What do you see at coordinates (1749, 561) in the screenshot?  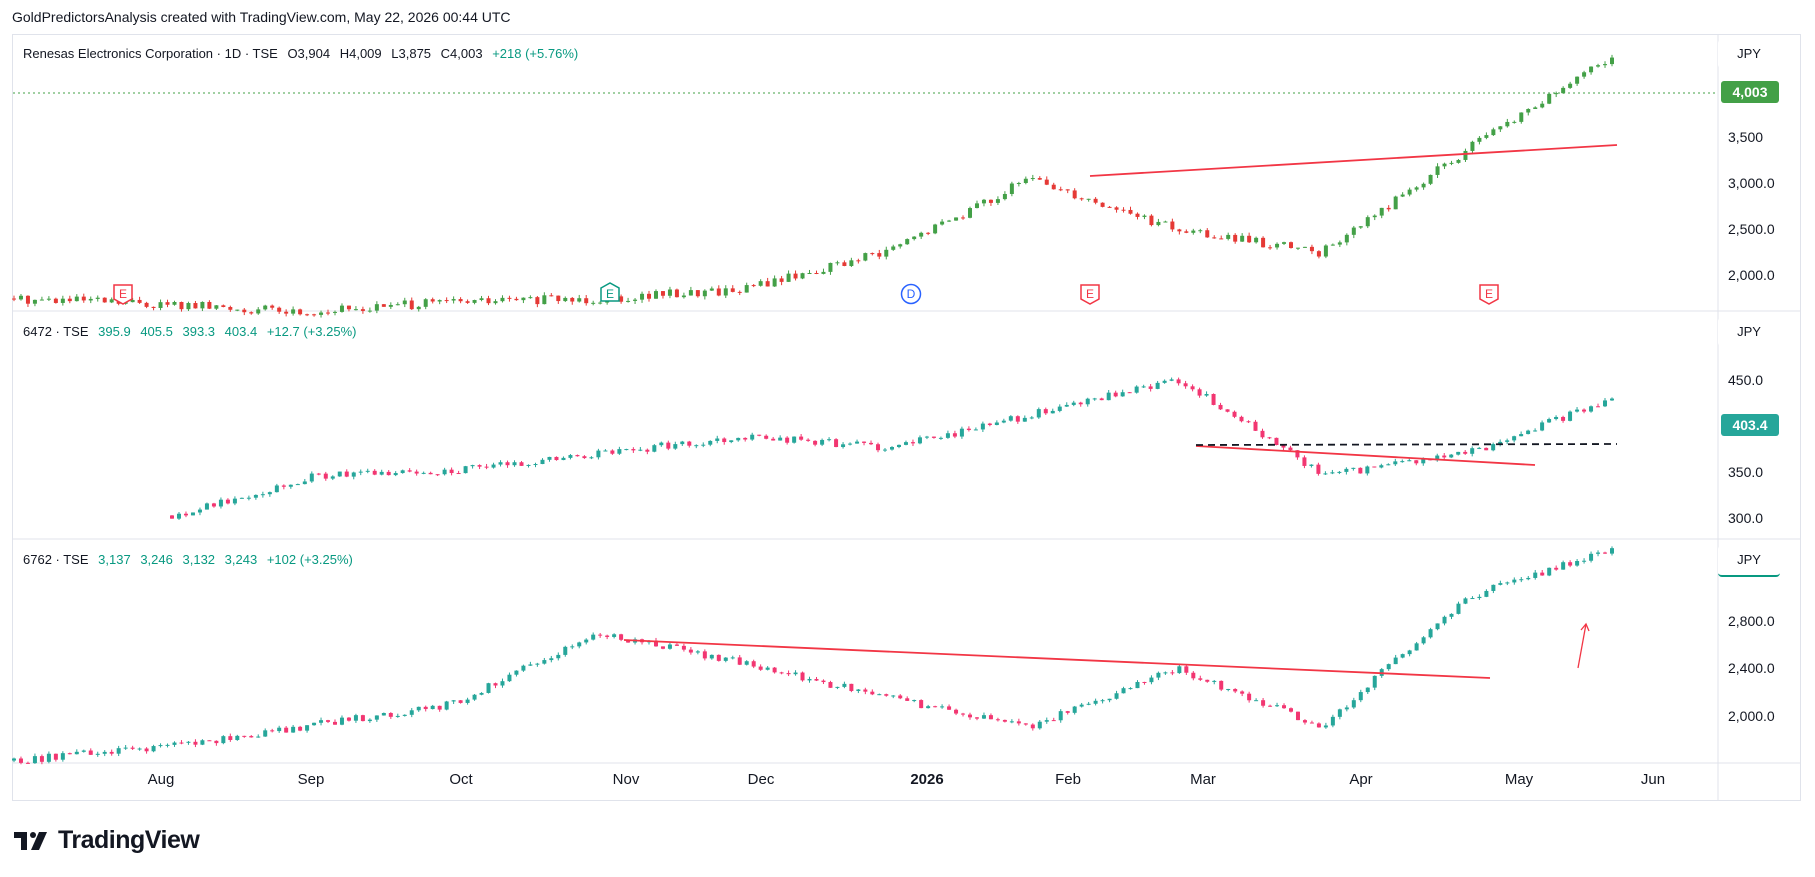 I see `pane3-currency-button: JPY` at bounding box center [1749, 561].